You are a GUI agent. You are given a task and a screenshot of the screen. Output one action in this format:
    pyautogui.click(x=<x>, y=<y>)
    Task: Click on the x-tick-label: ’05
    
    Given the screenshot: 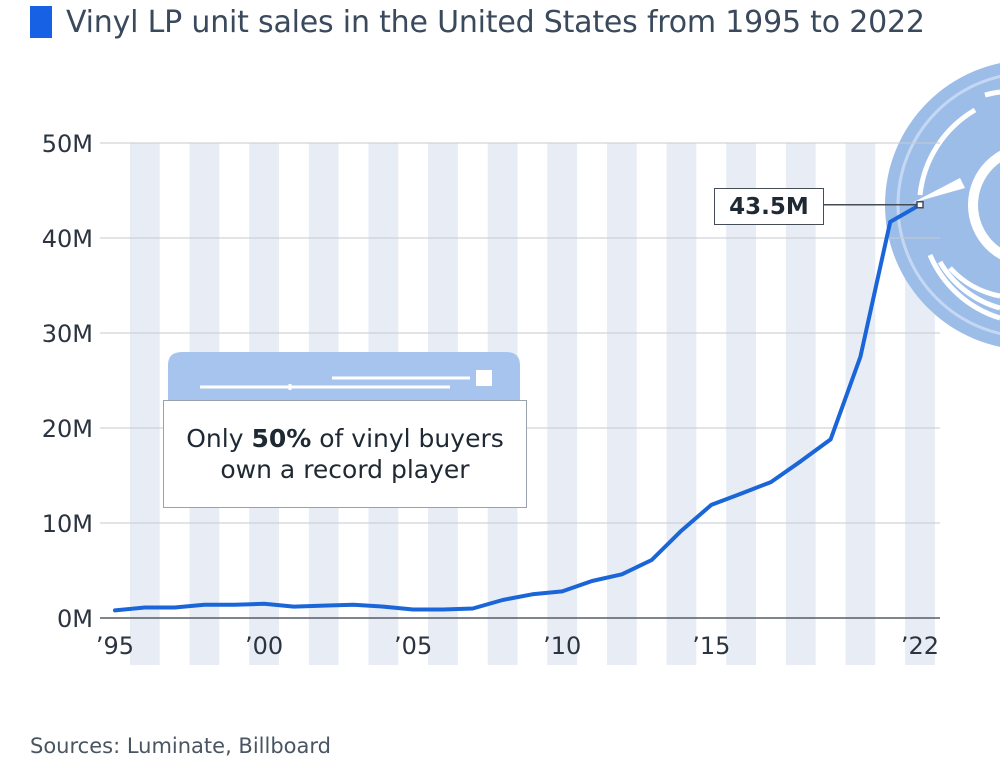 What is the action you would take?
    pyautogui.click(x=413, y=646)
    